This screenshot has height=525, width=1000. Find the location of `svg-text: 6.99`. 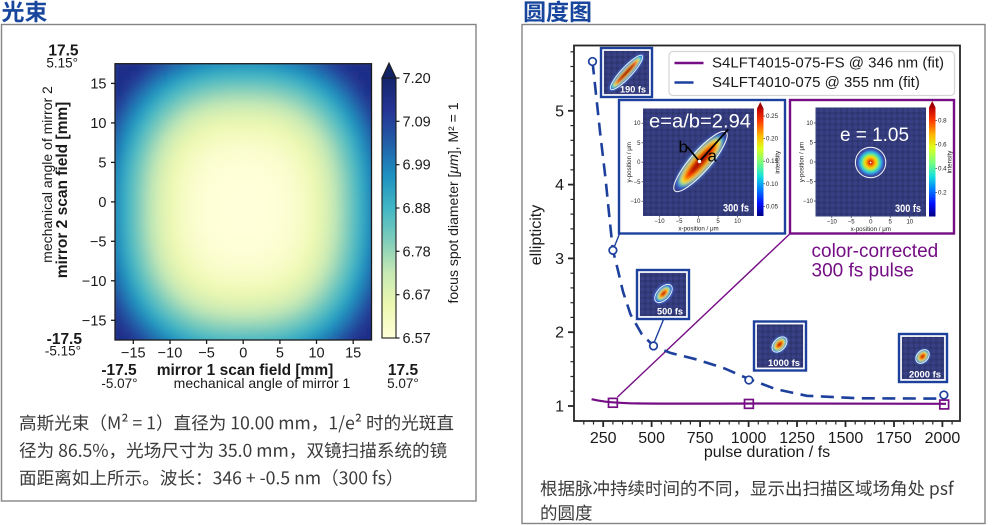

svg-text: 6.99 is located at coordinates (417, 166).